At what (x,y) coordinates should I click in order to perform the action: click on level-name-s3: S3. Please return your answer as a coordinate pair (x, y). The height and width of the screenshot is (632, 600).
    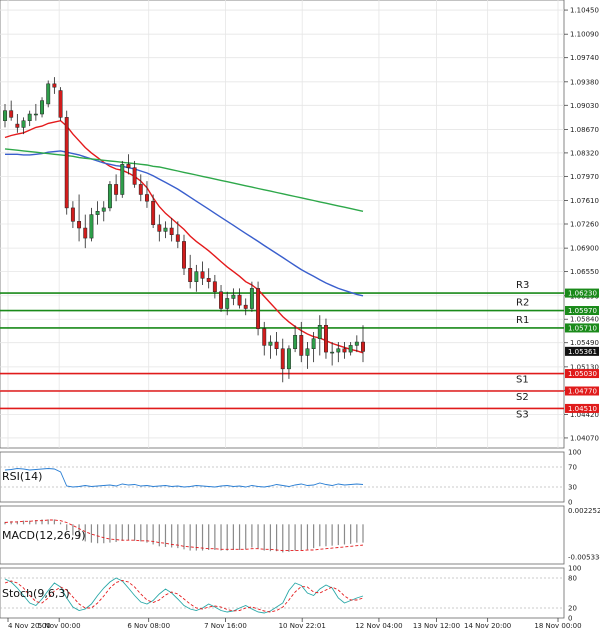
    Looking at the image, I should click on (522, 414).